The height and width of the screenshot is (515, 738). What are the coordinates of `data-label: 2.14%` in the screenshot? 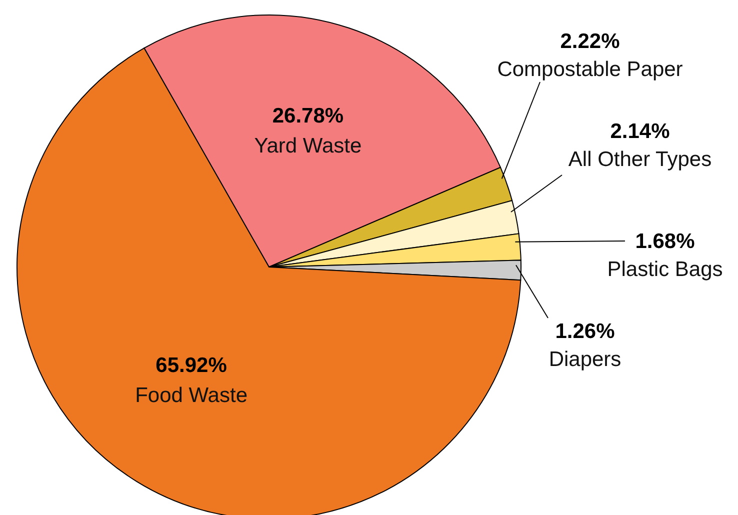 It's located at (640, 131).